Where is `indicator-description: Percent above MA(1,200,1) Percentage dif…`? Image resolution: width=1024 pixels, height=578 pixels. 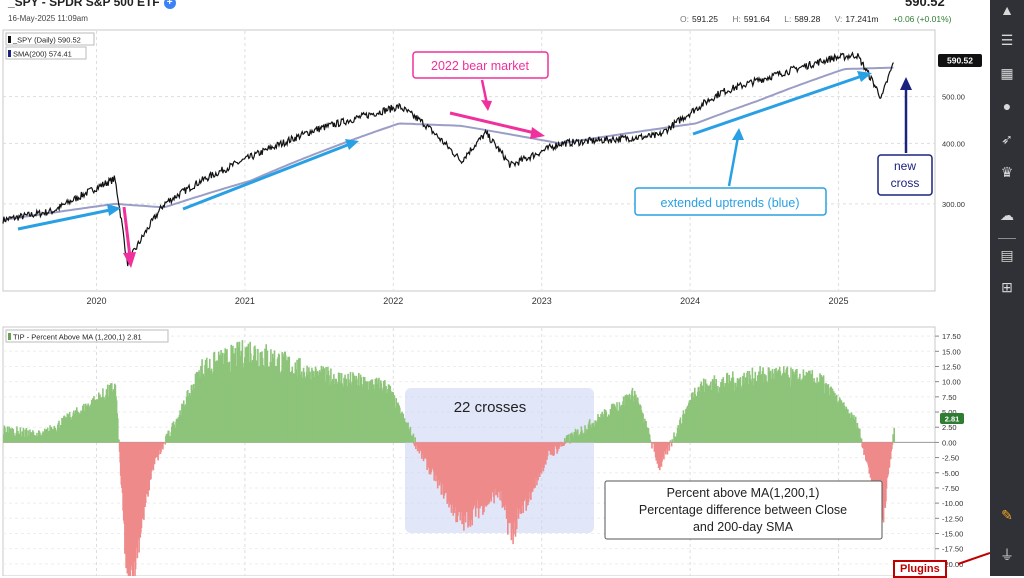 indicator-description: Percent above MA(1,200,1) Percentage dif… is located at coordinates (743, 510).